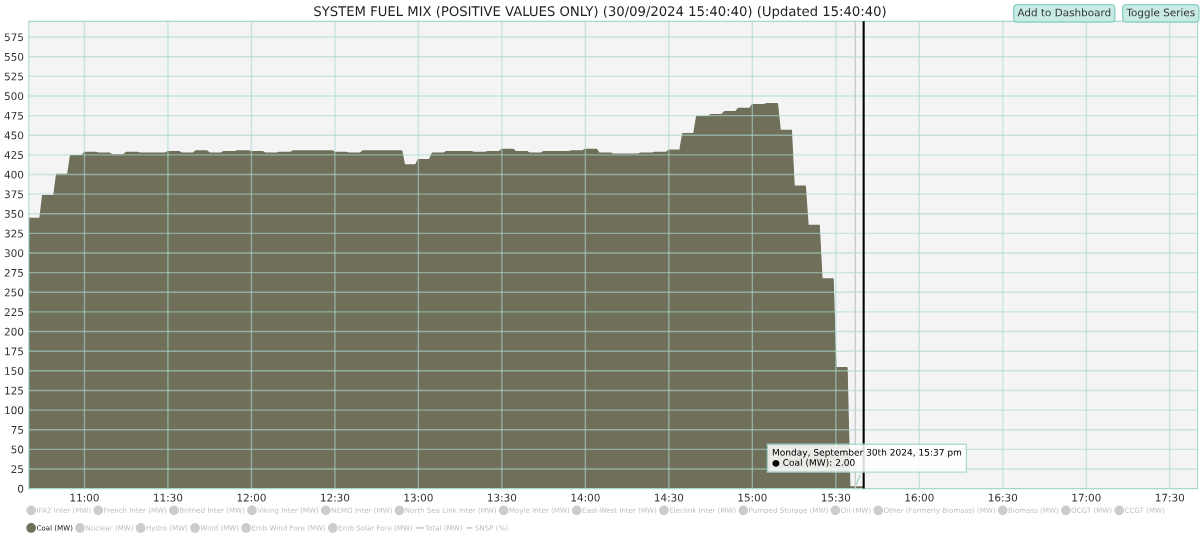  Describe the element at coordinates (14, 371) in the screenshot. I see `y-tick-label: 150` at that location.